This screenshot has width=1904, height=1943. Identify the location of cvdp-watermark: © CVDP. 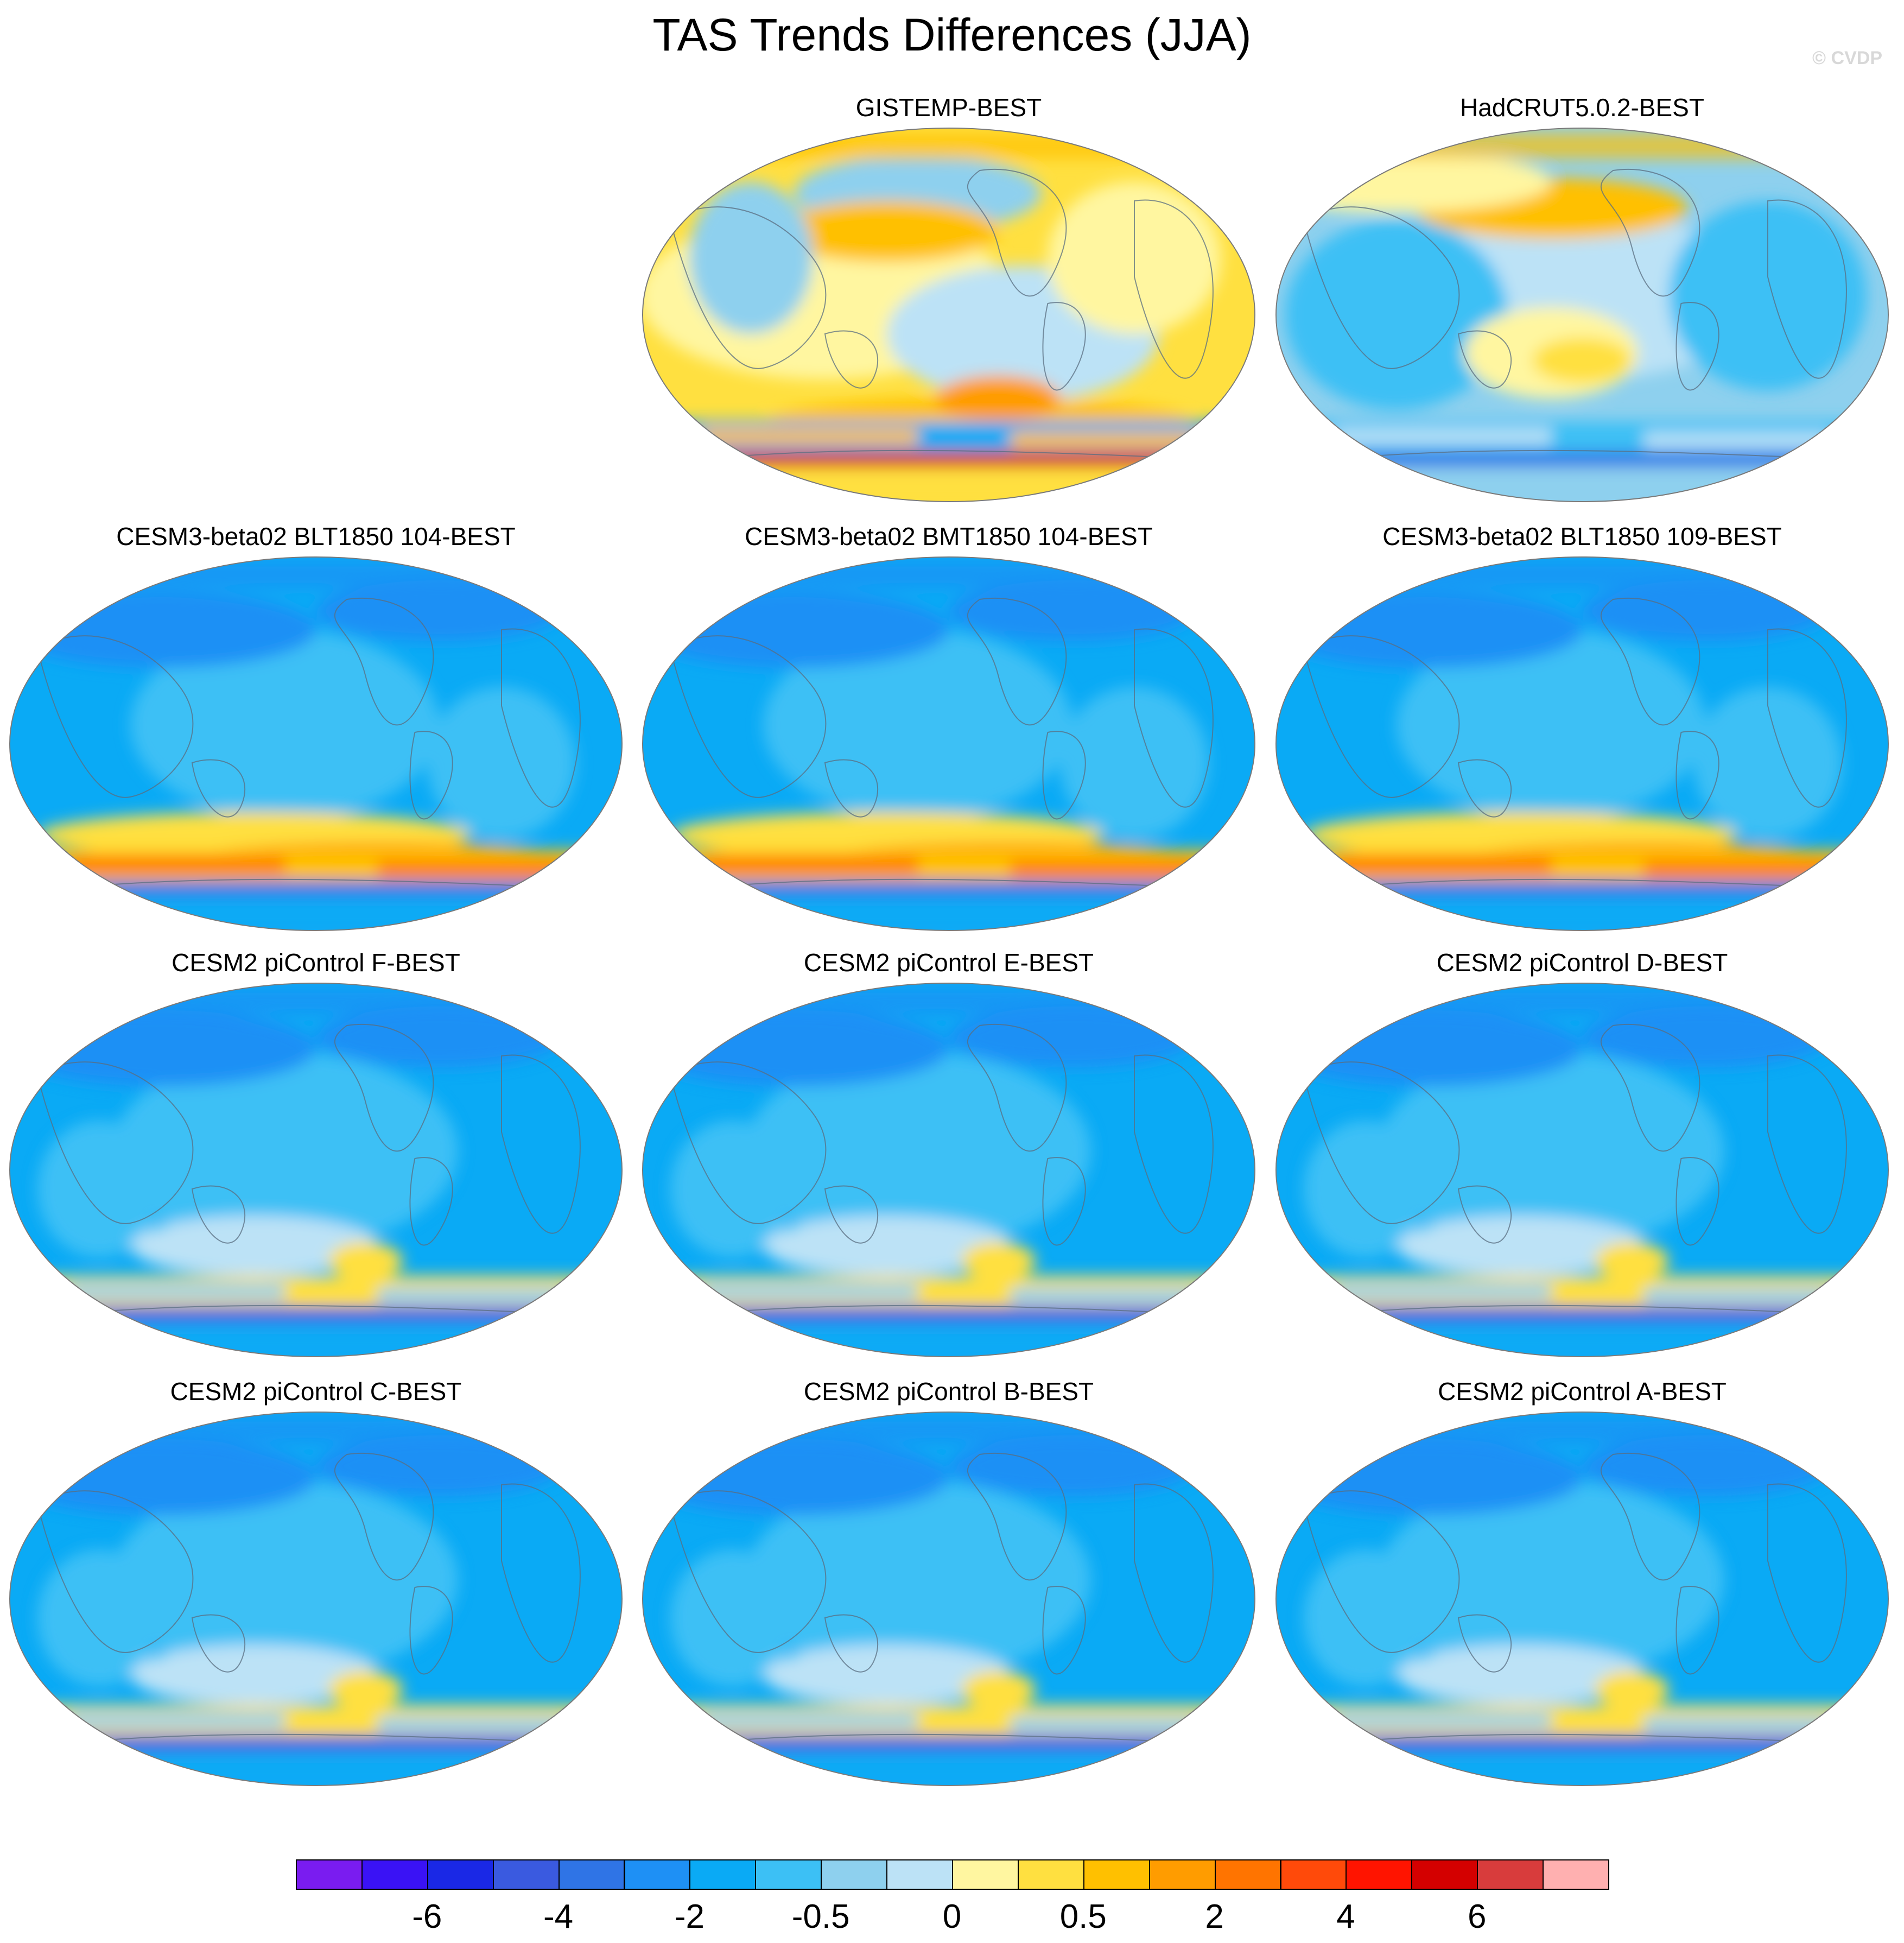
(1847, 58).